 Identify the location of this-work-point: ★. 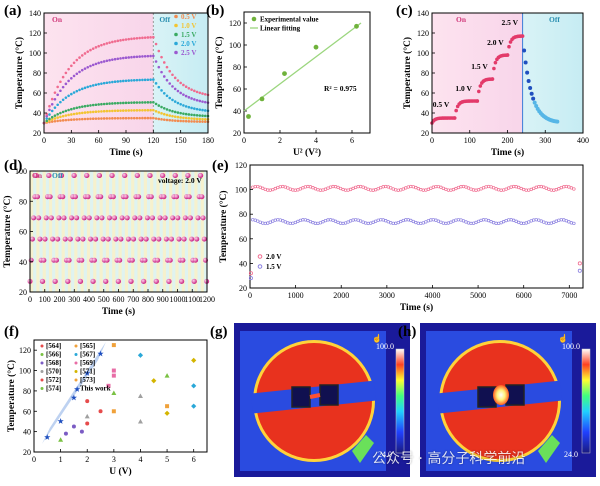
(100, 354).